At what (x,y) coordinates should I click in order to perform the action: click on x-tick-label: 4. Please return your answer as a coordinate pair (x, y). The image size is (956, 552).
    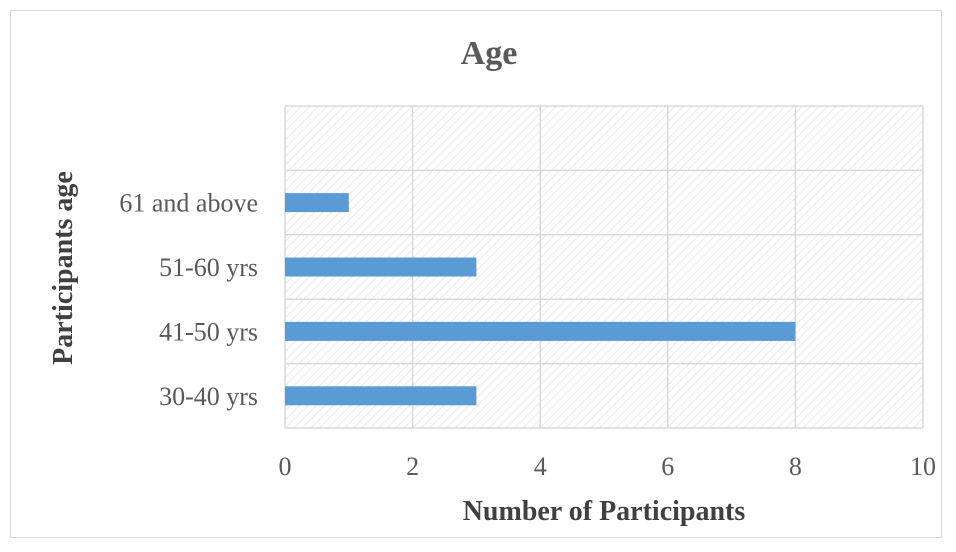
    Looking at the image, I should click on (540, 466).